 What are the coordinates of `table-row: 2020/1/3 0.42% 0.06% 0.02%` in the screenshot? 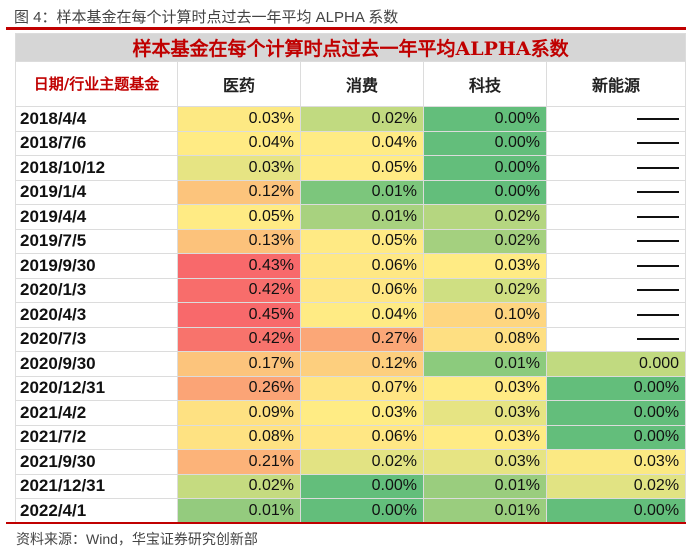 It's located at (351, 290).